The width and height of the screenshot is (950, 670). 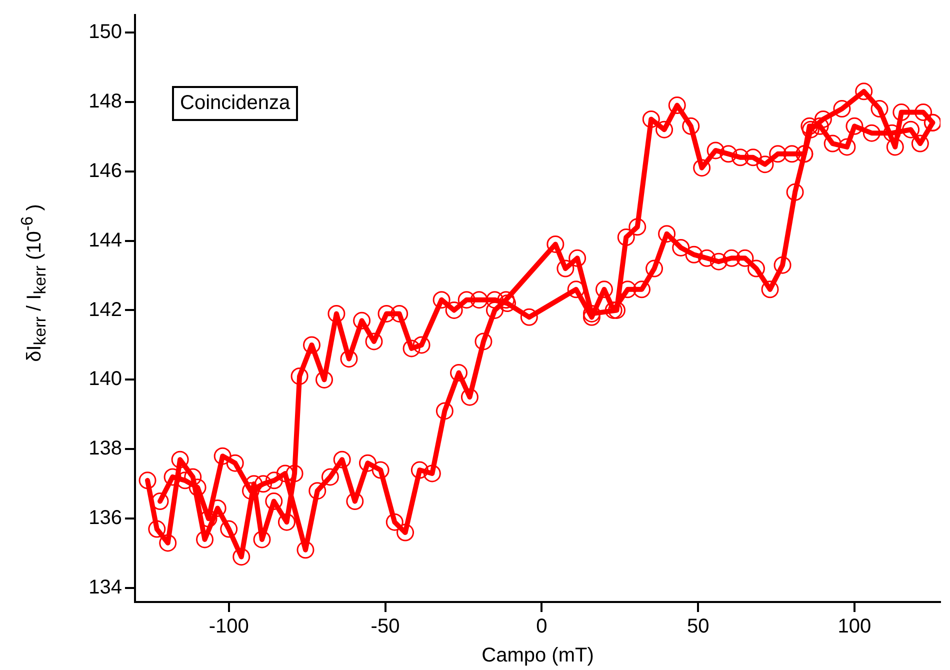 What do you see at coordinates (105, 518) in the screenshot?
I see `y-tick-label: 136` at bounding box center [105, 518].